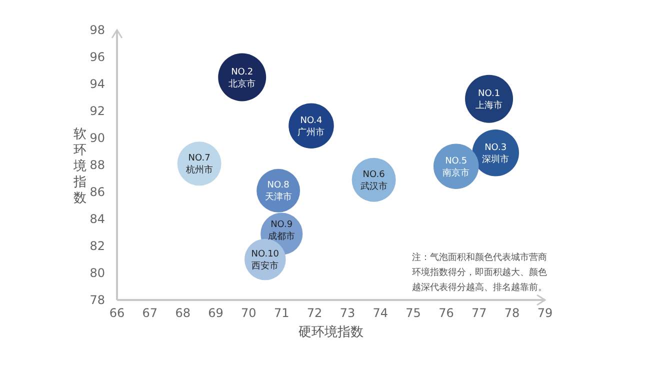 Image resolution: width=650 pixels, height=366 pixels. What do you see at coordinates (331, 332) in the screenshot?
I see `x-axis-title: 硬环境指数` at bounding box center [331, 332].